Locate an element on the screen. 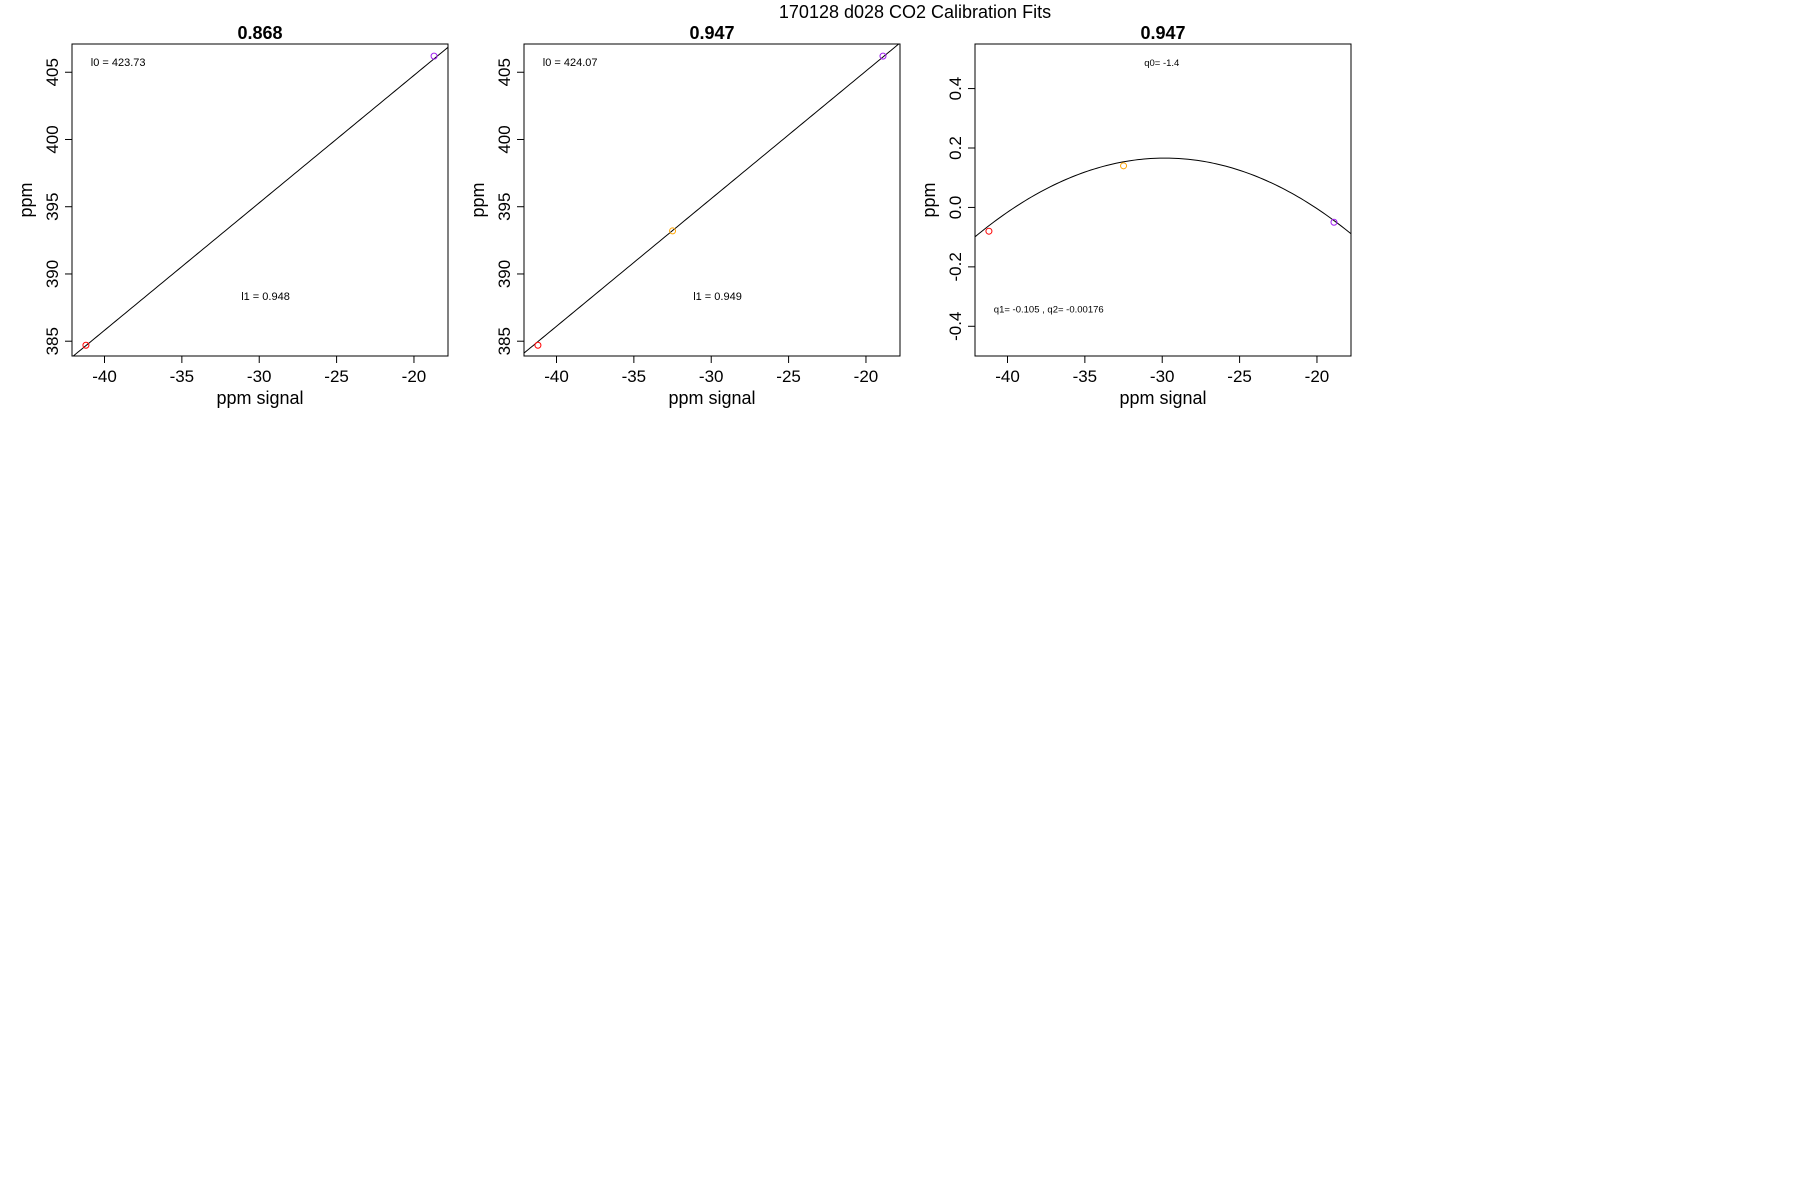  y-tick-label: -0.2 is located at coordinates (955, 266).